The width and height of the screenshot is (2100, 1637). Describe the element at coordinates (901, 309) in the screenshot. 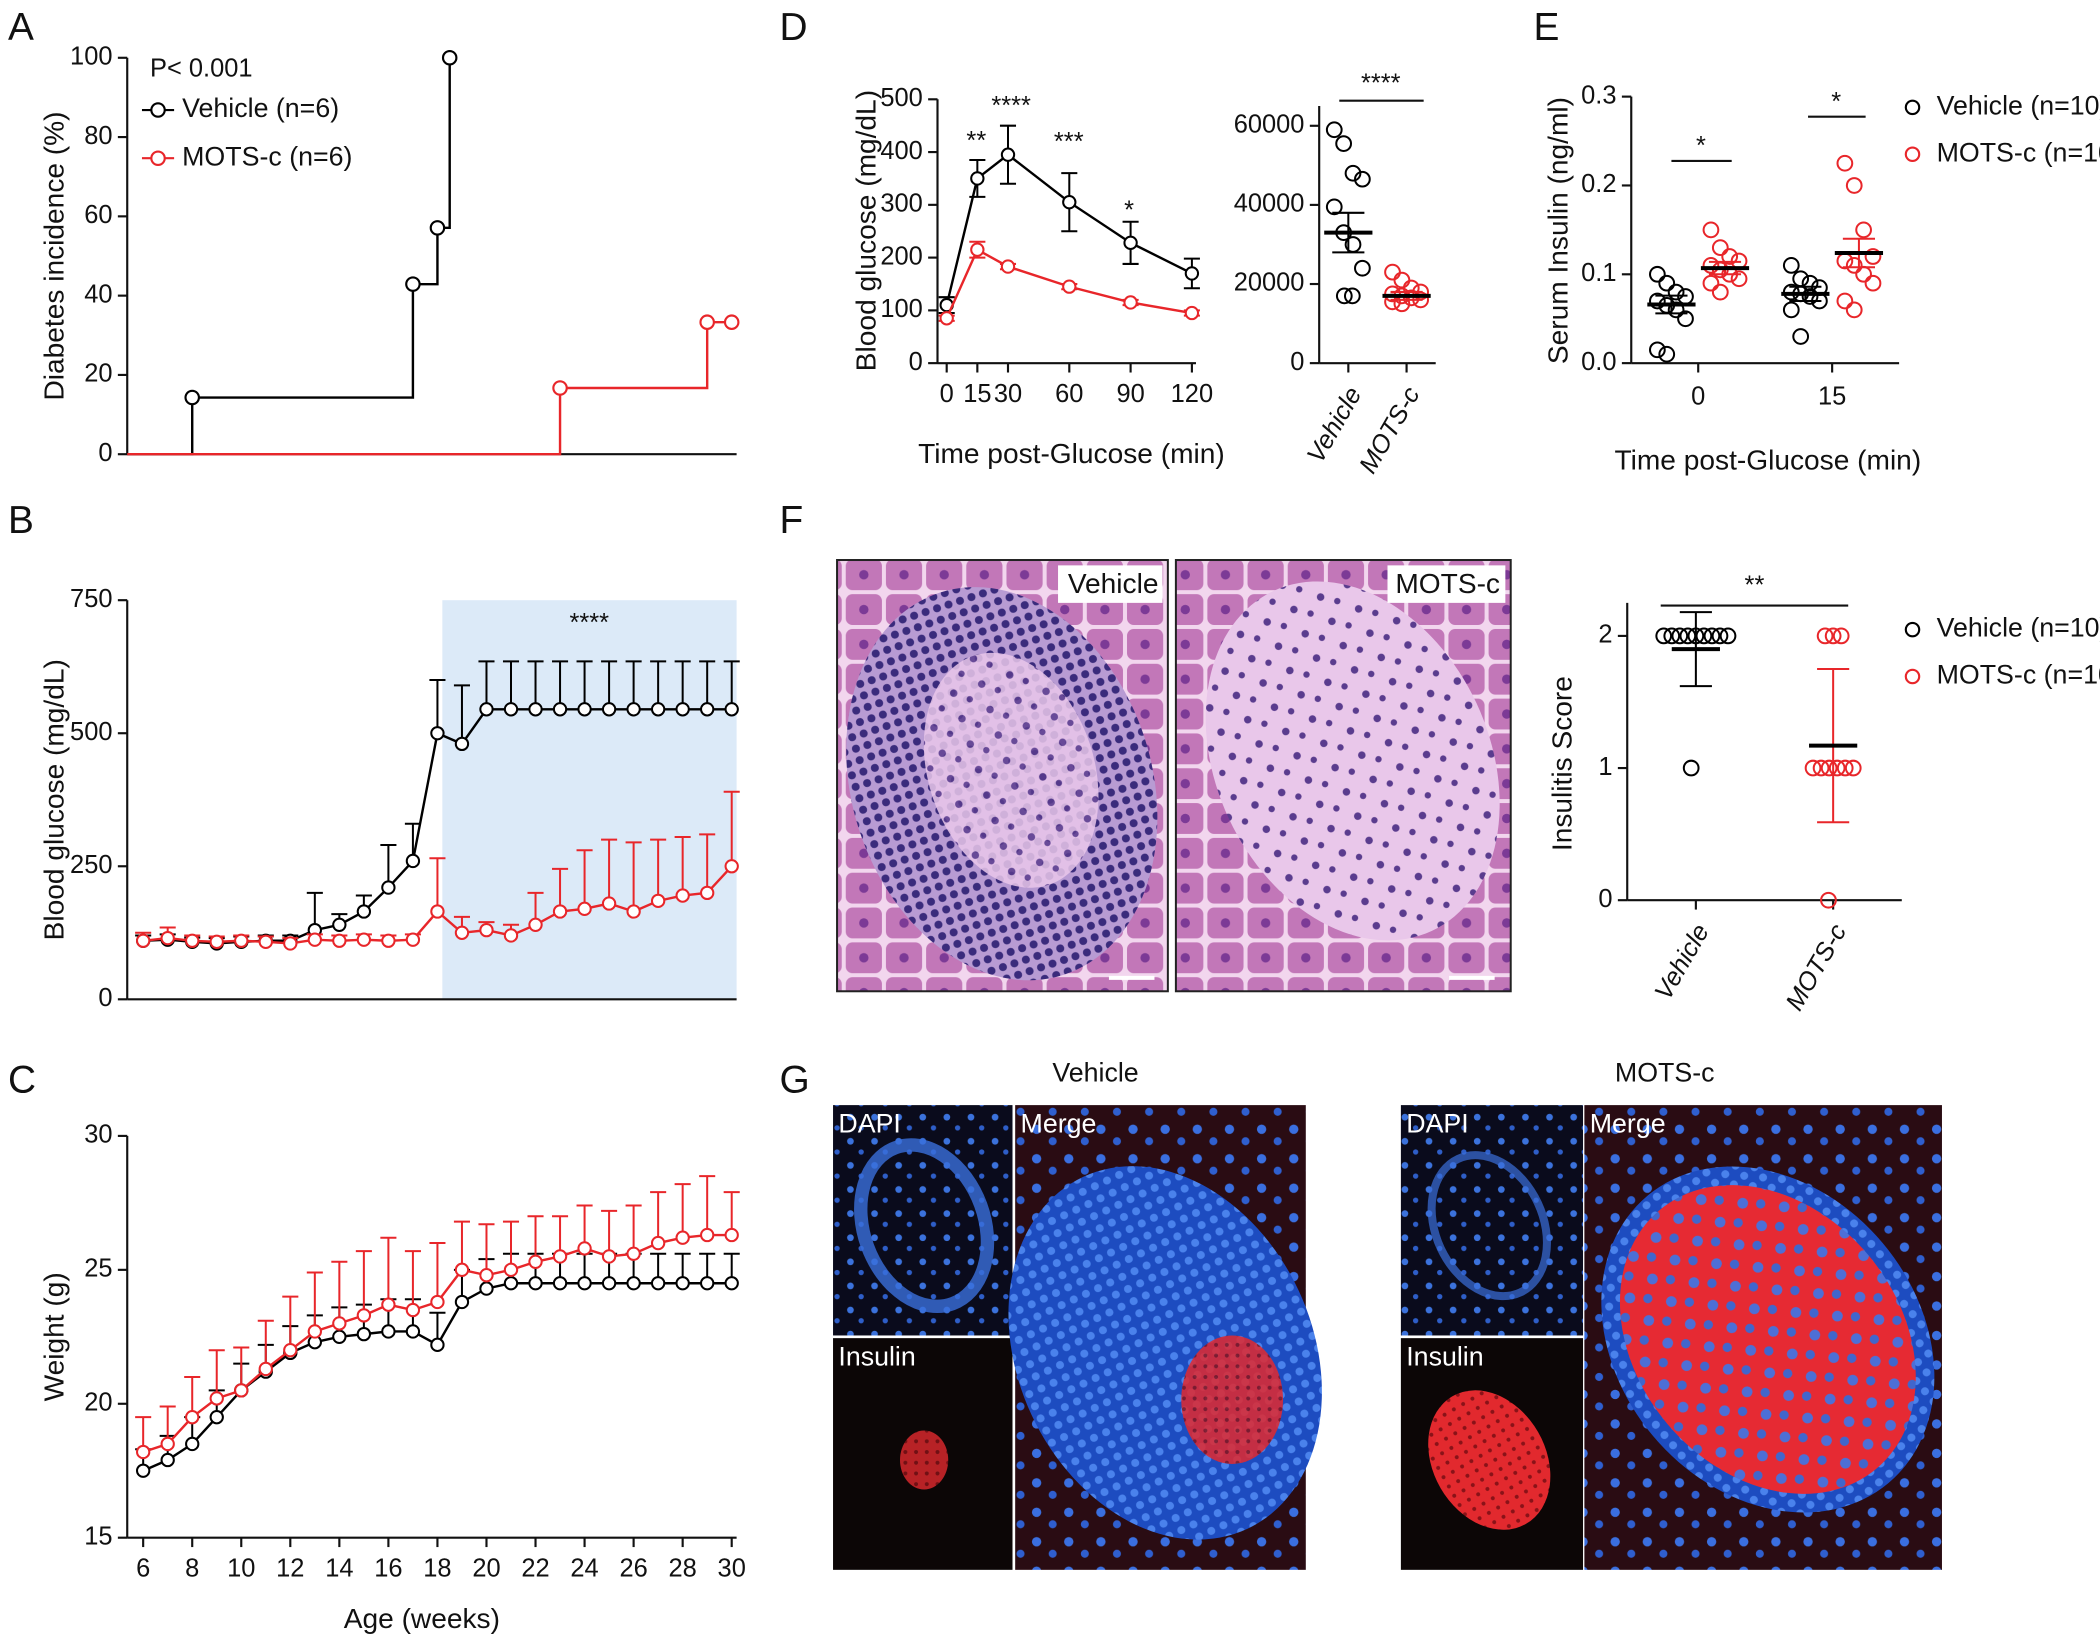

I see `y-tick-label: 100` at that location.